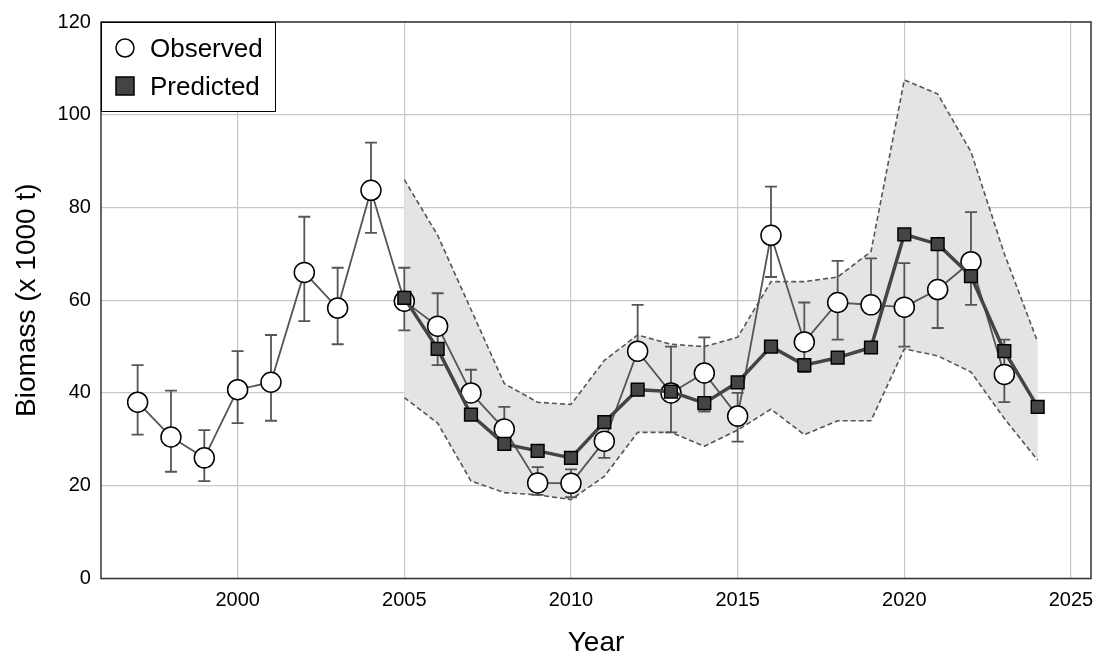 This screenshot has height=668, width=1109. What do you see at coordinates (596, 641) in the screenshot?
I see `x-axis-title: Year` at bounding box center [596, 641].